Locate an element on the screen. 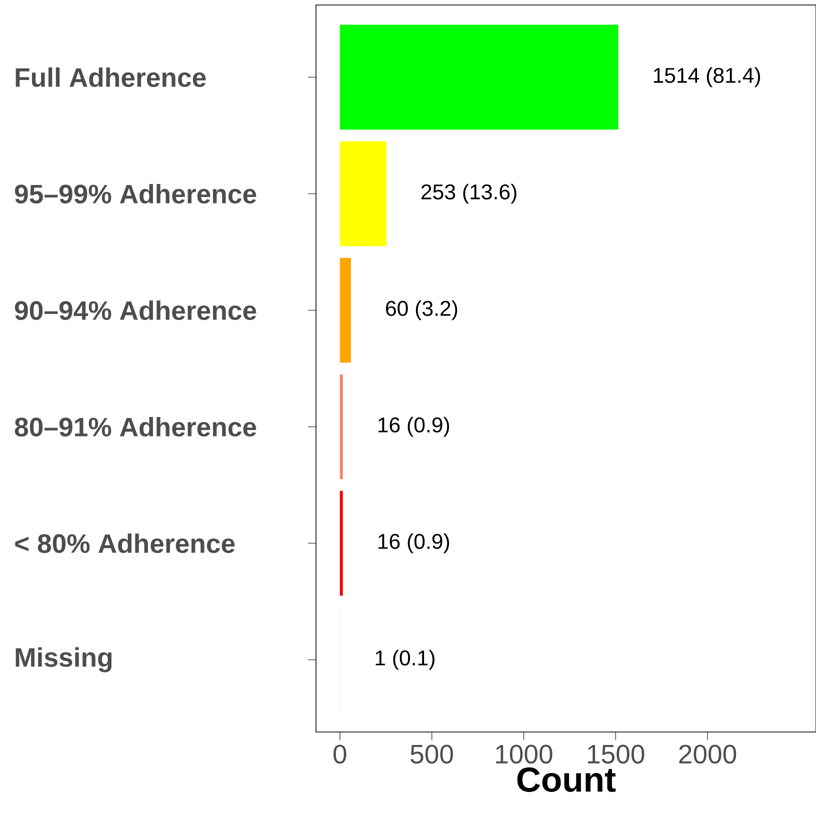 Image resolution: width=816 pixels, height=831 pixels. data-label: 60 (3.2) is located at coordinates (422, 310).